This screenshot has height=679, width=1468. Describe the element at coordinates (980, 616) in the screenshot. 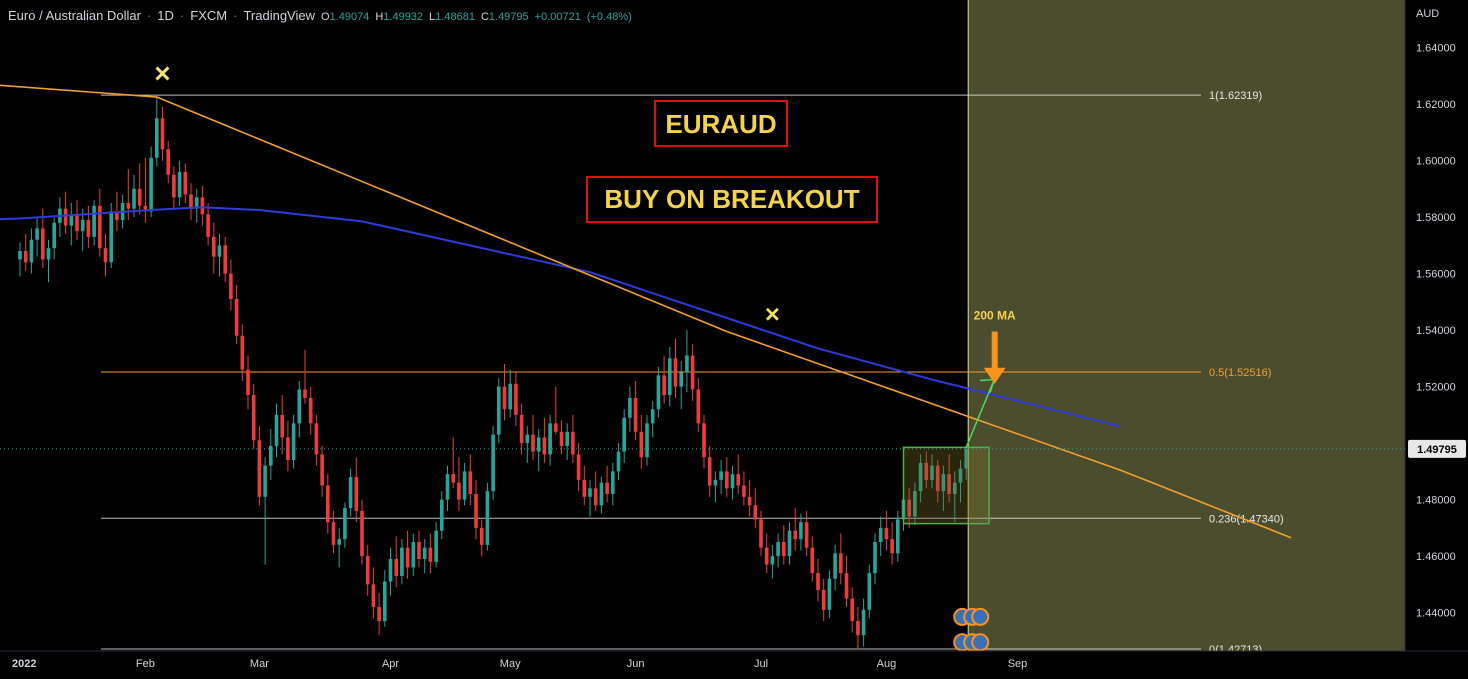

I see `economic-event-icon` at that location.